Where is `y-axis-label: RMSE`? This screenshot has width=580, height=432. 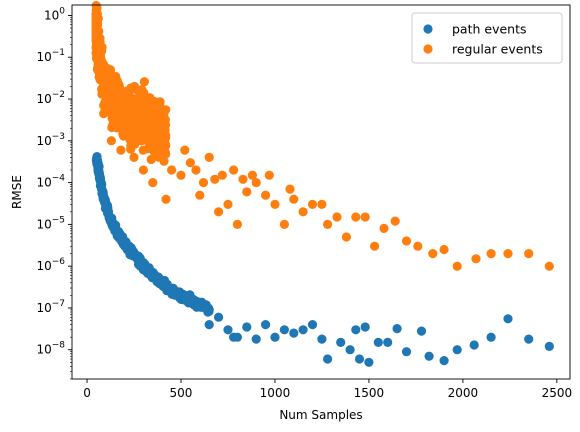
y-axis-label: RMSE is located at coordinates (17, 192).